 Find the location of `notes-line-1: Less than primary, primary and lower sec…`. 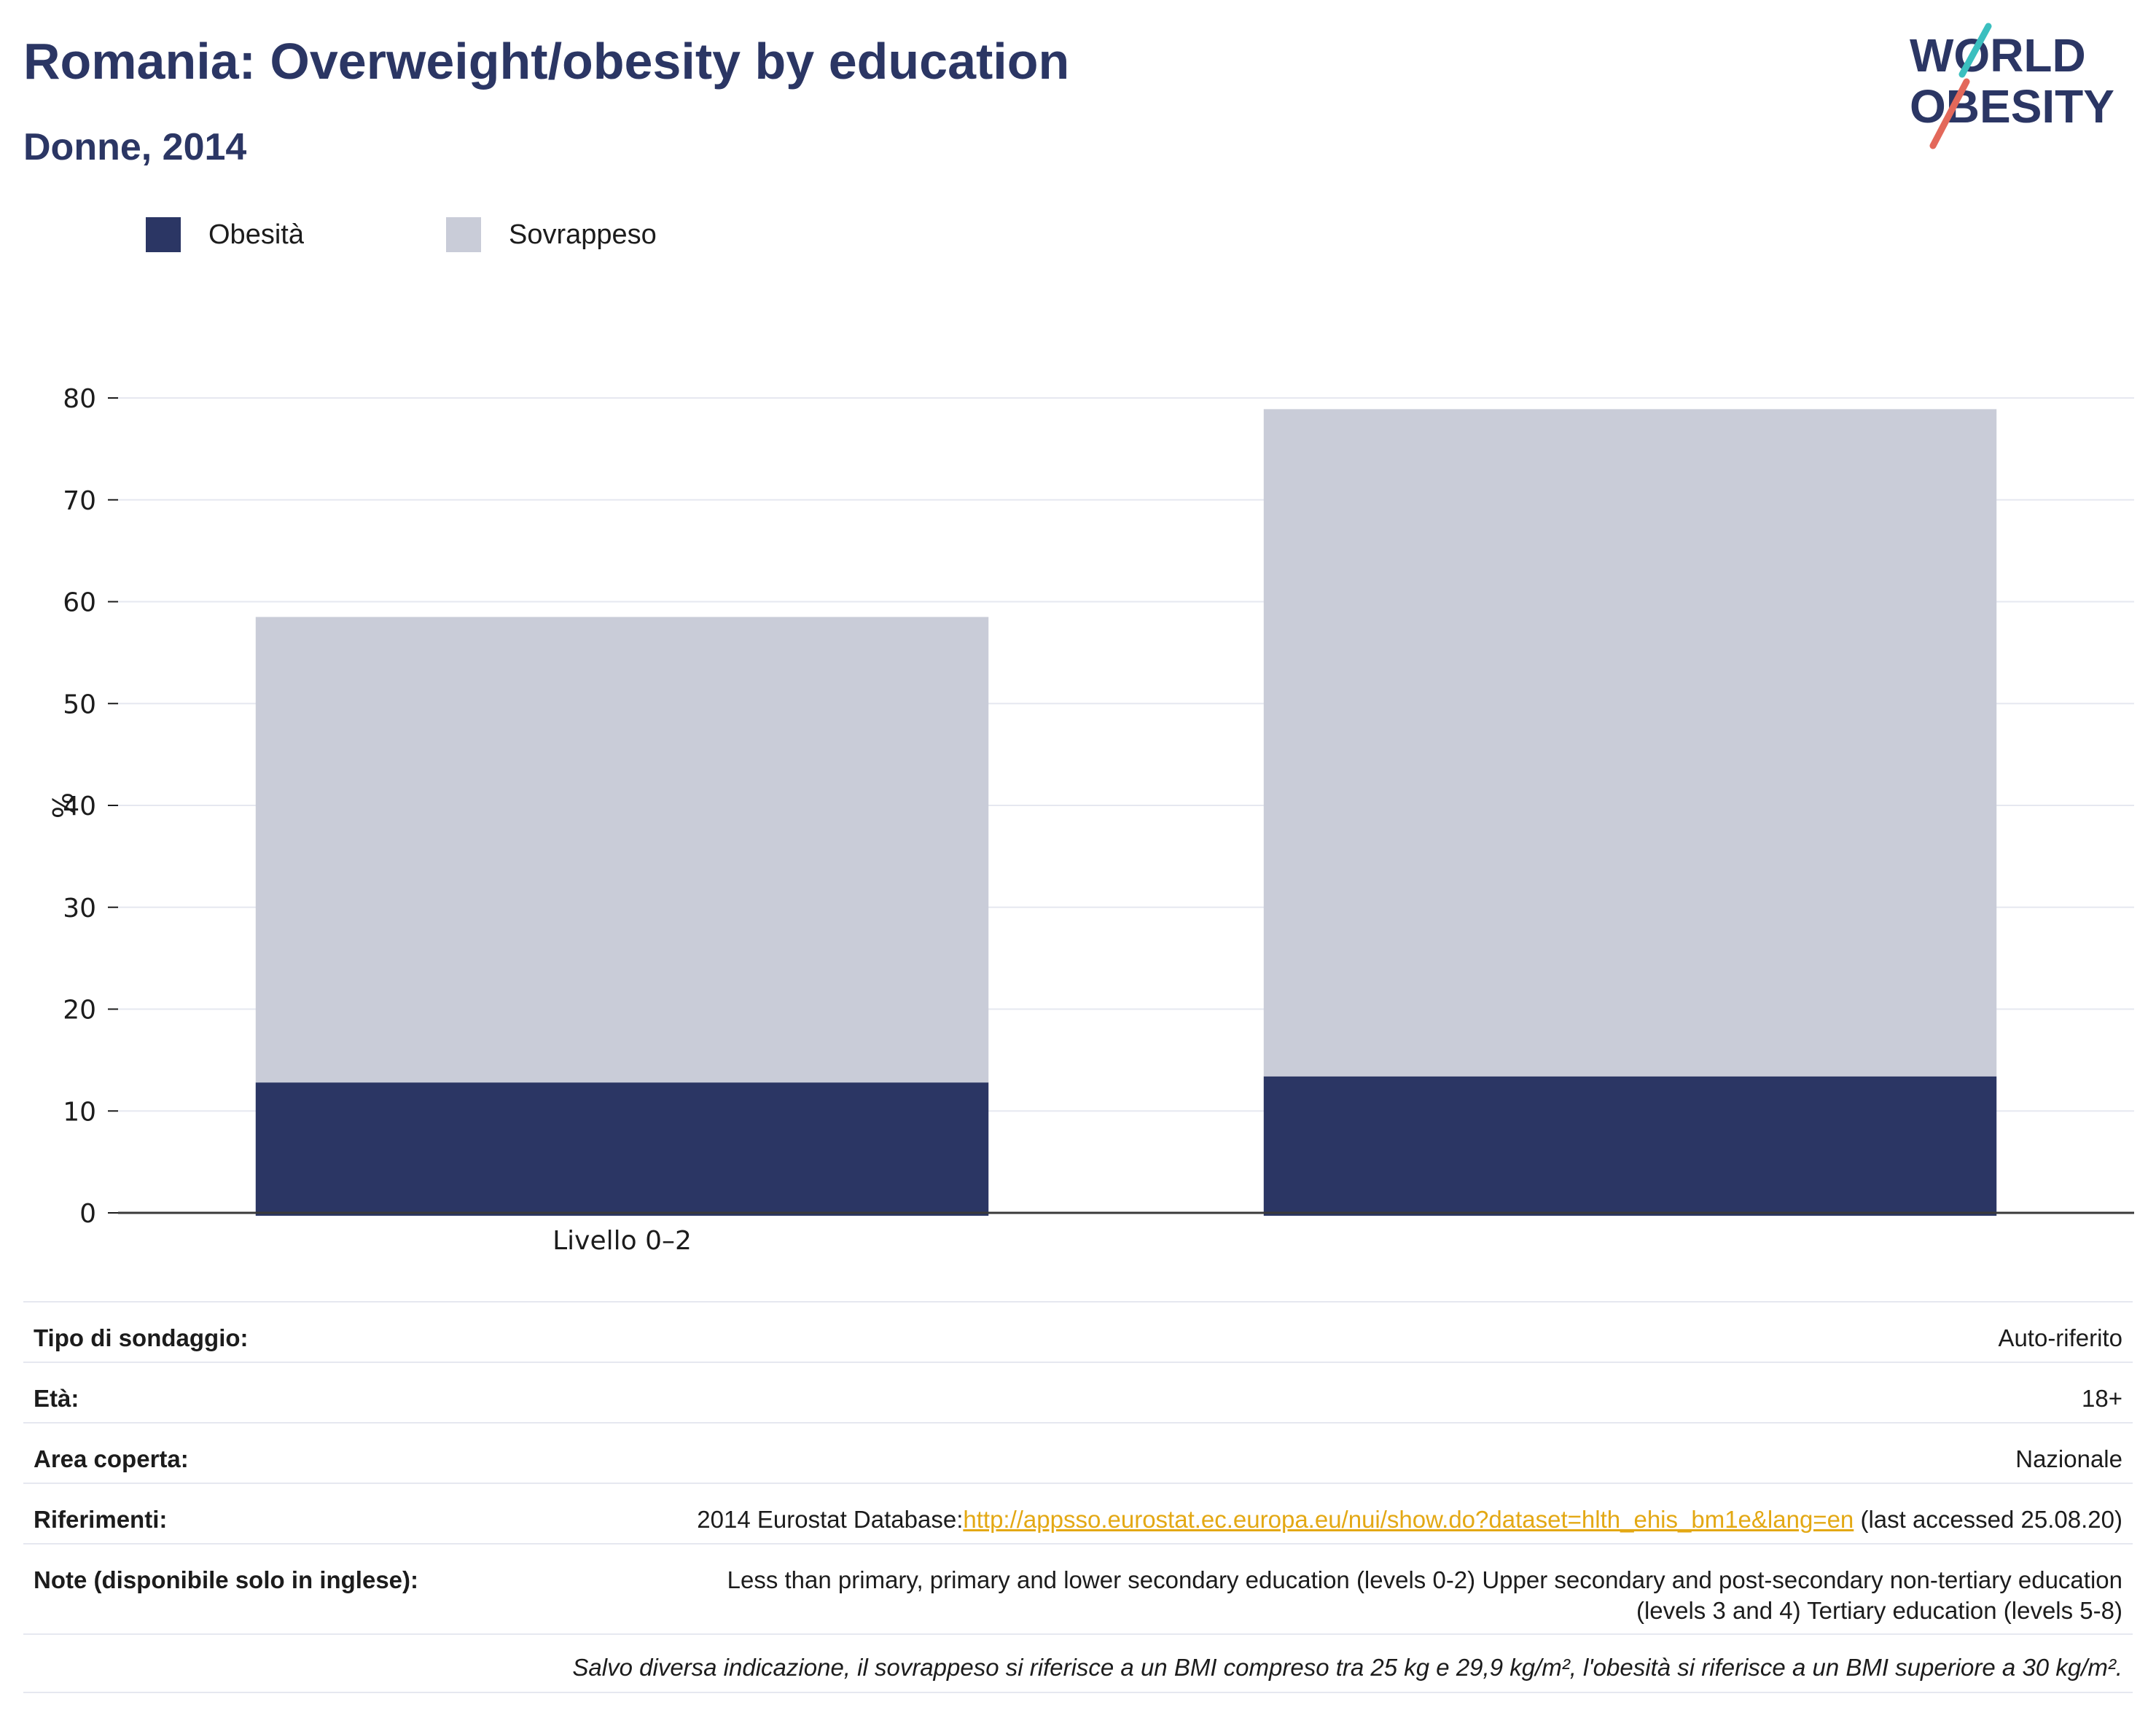

notes-line-1: Less than primary, primary and lower sec… is located at coordinates (1425, 1579).